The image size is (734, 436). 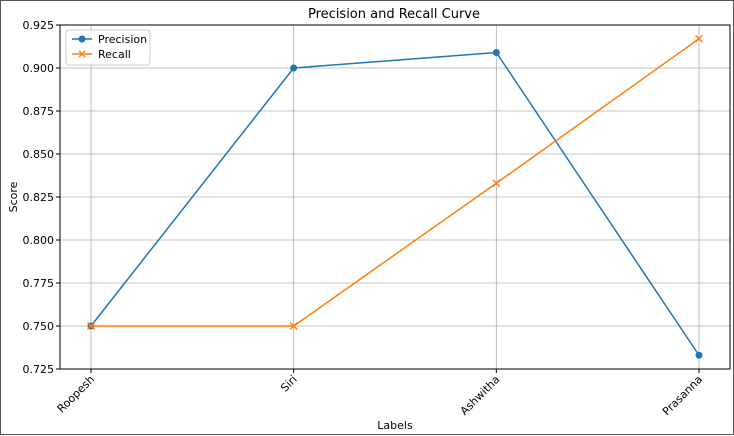 What do you see at coordinates (39, 154) in the screenshot?
I see `y-tick-label: 0.850` at bounding box center [39, 154].